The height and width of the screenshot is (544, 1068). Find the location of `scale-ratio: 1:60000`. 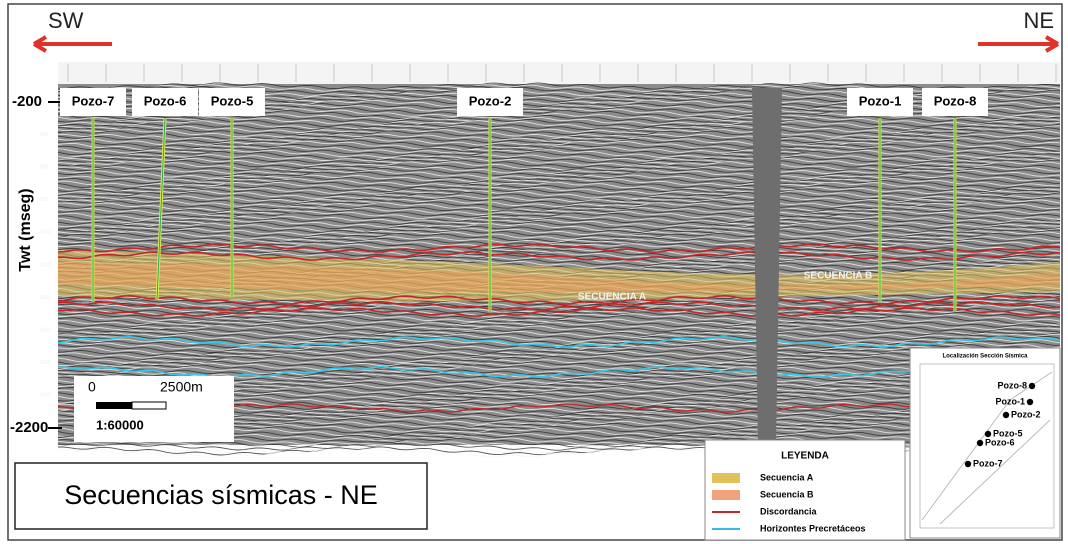

scale-ratio: 1:60000 is located at coordinates (120, 424).